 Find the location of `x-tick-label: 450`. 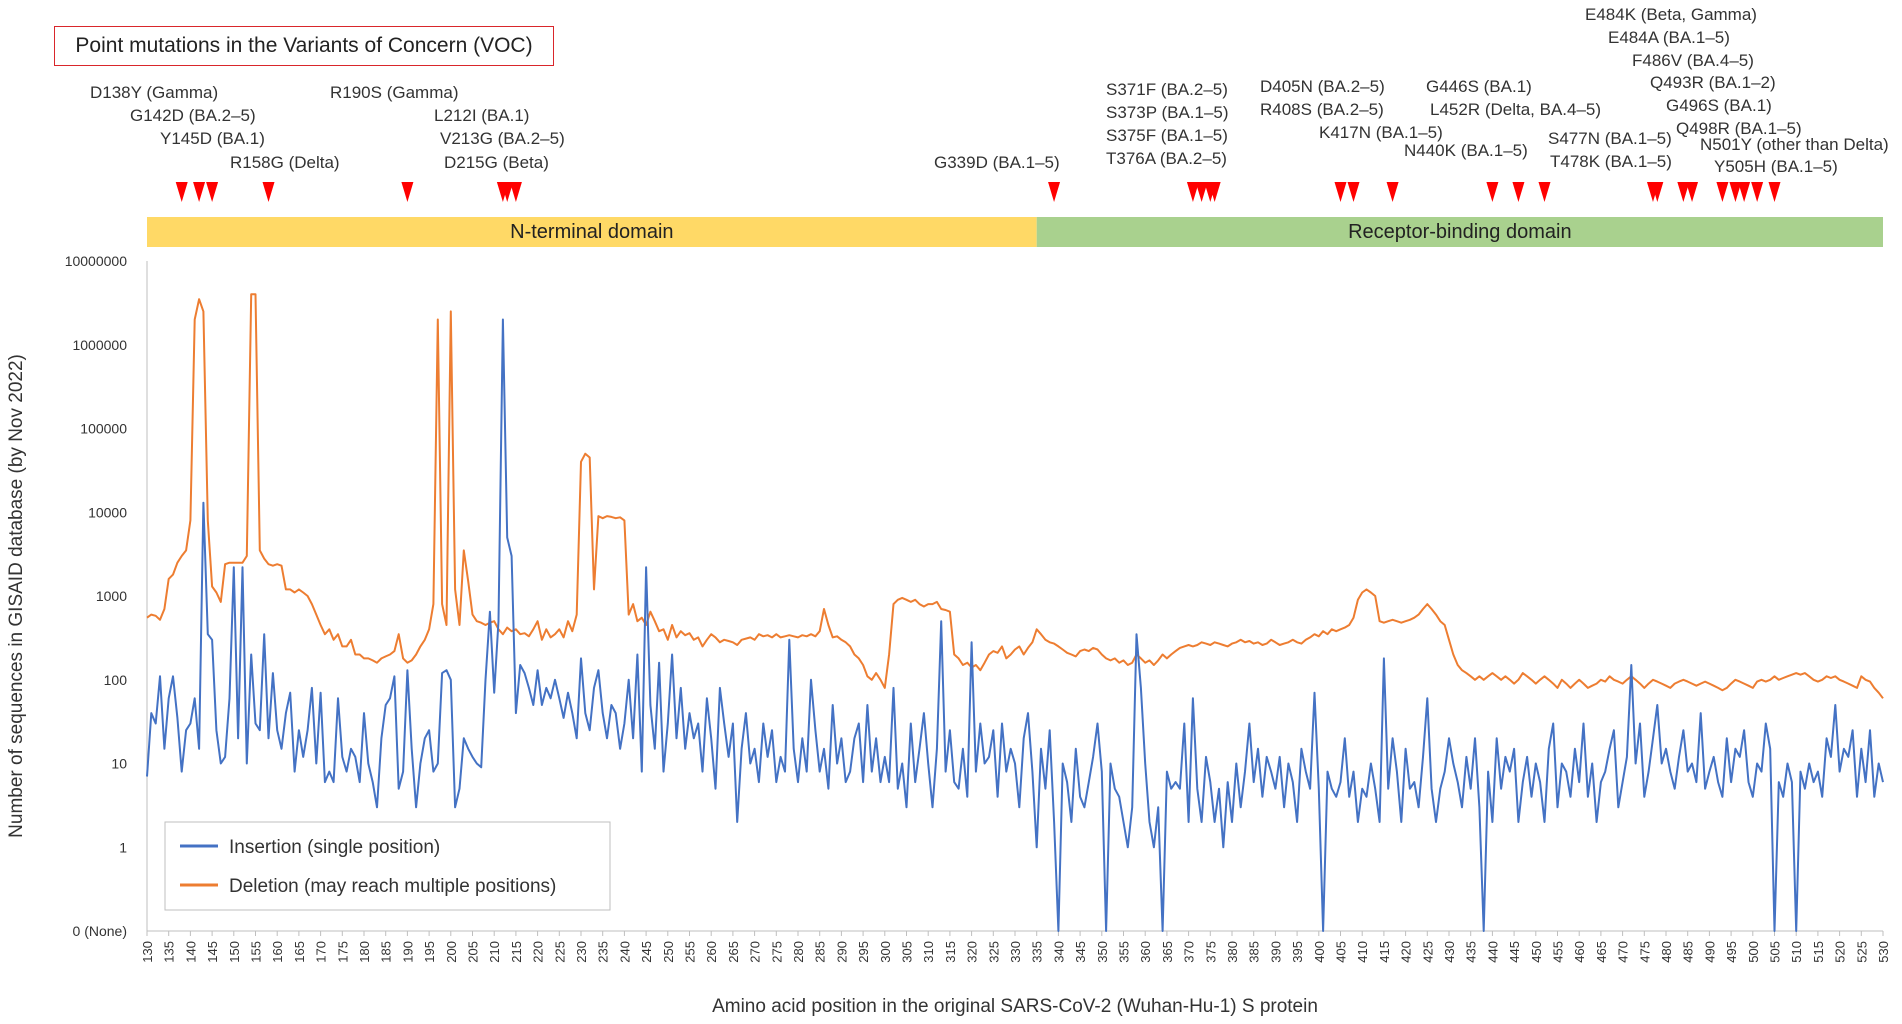

x-tick-label: 450 is located at coordinates (1536, 952).